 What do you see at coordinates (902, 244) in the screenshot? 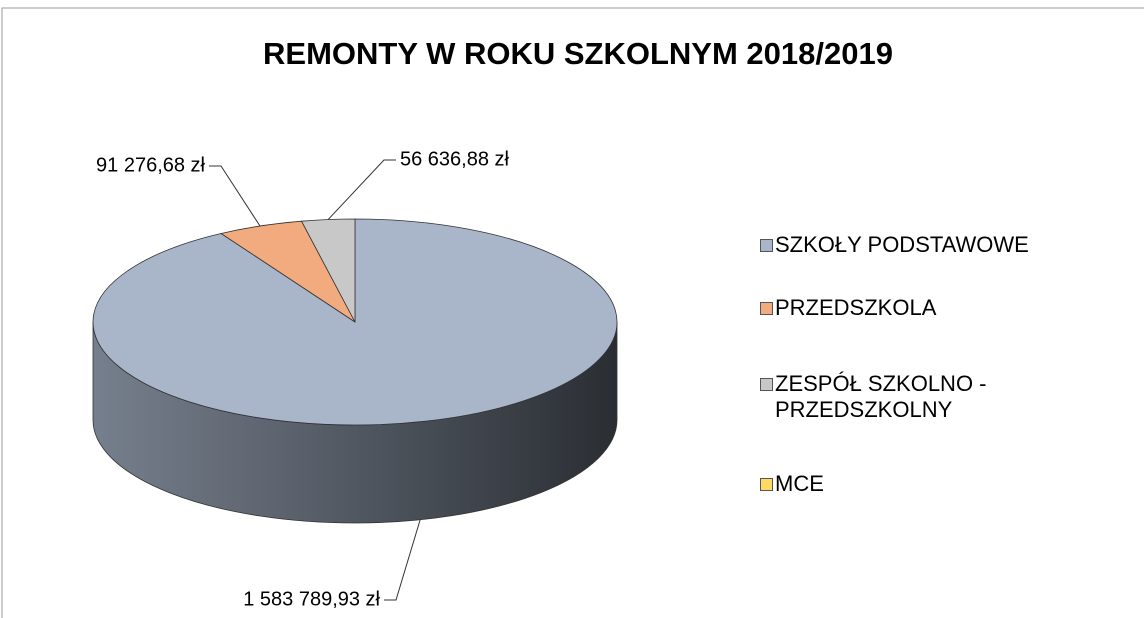
I see `legend-label: SZKOŁY PODSTAWOWE` at bounding box center [902, 244].